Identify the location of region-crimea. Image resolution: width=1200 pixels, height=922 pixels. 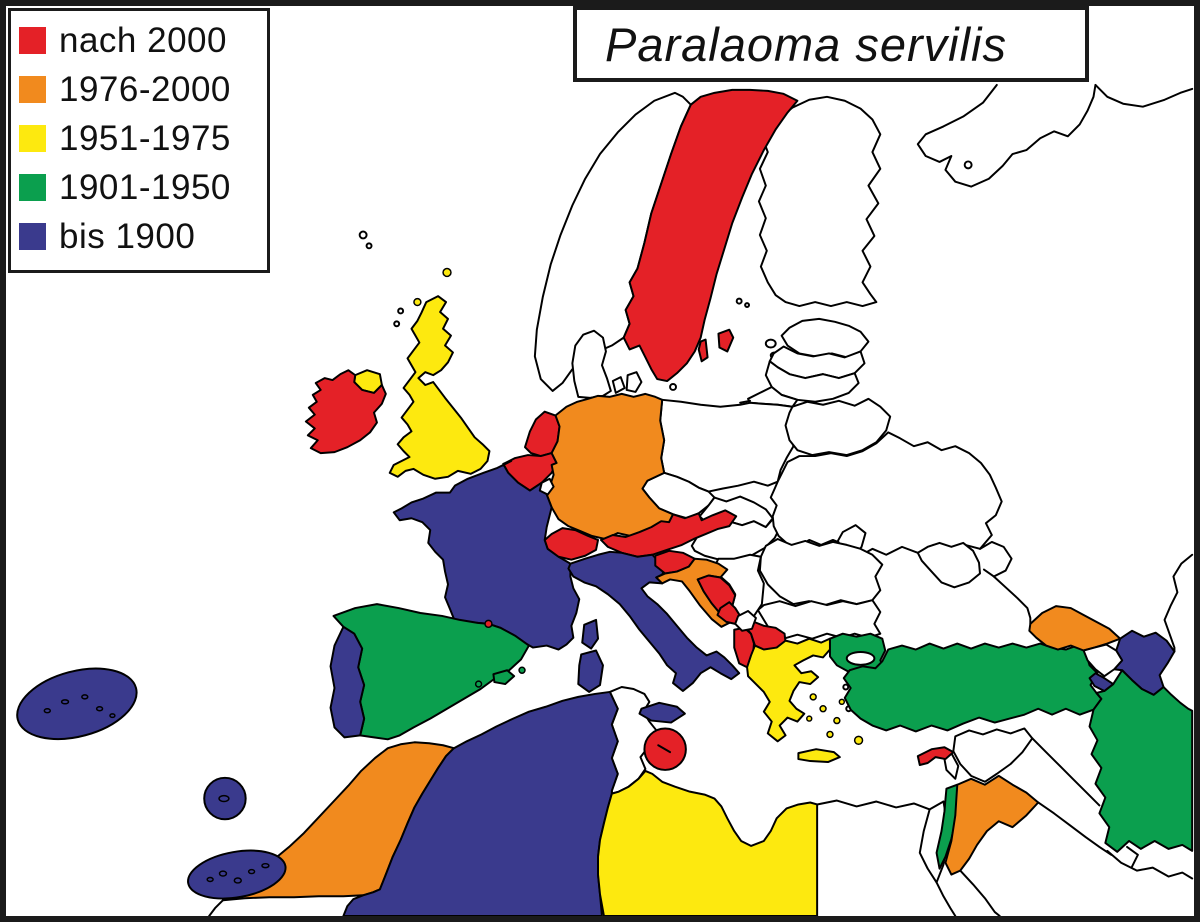
(948, 565).